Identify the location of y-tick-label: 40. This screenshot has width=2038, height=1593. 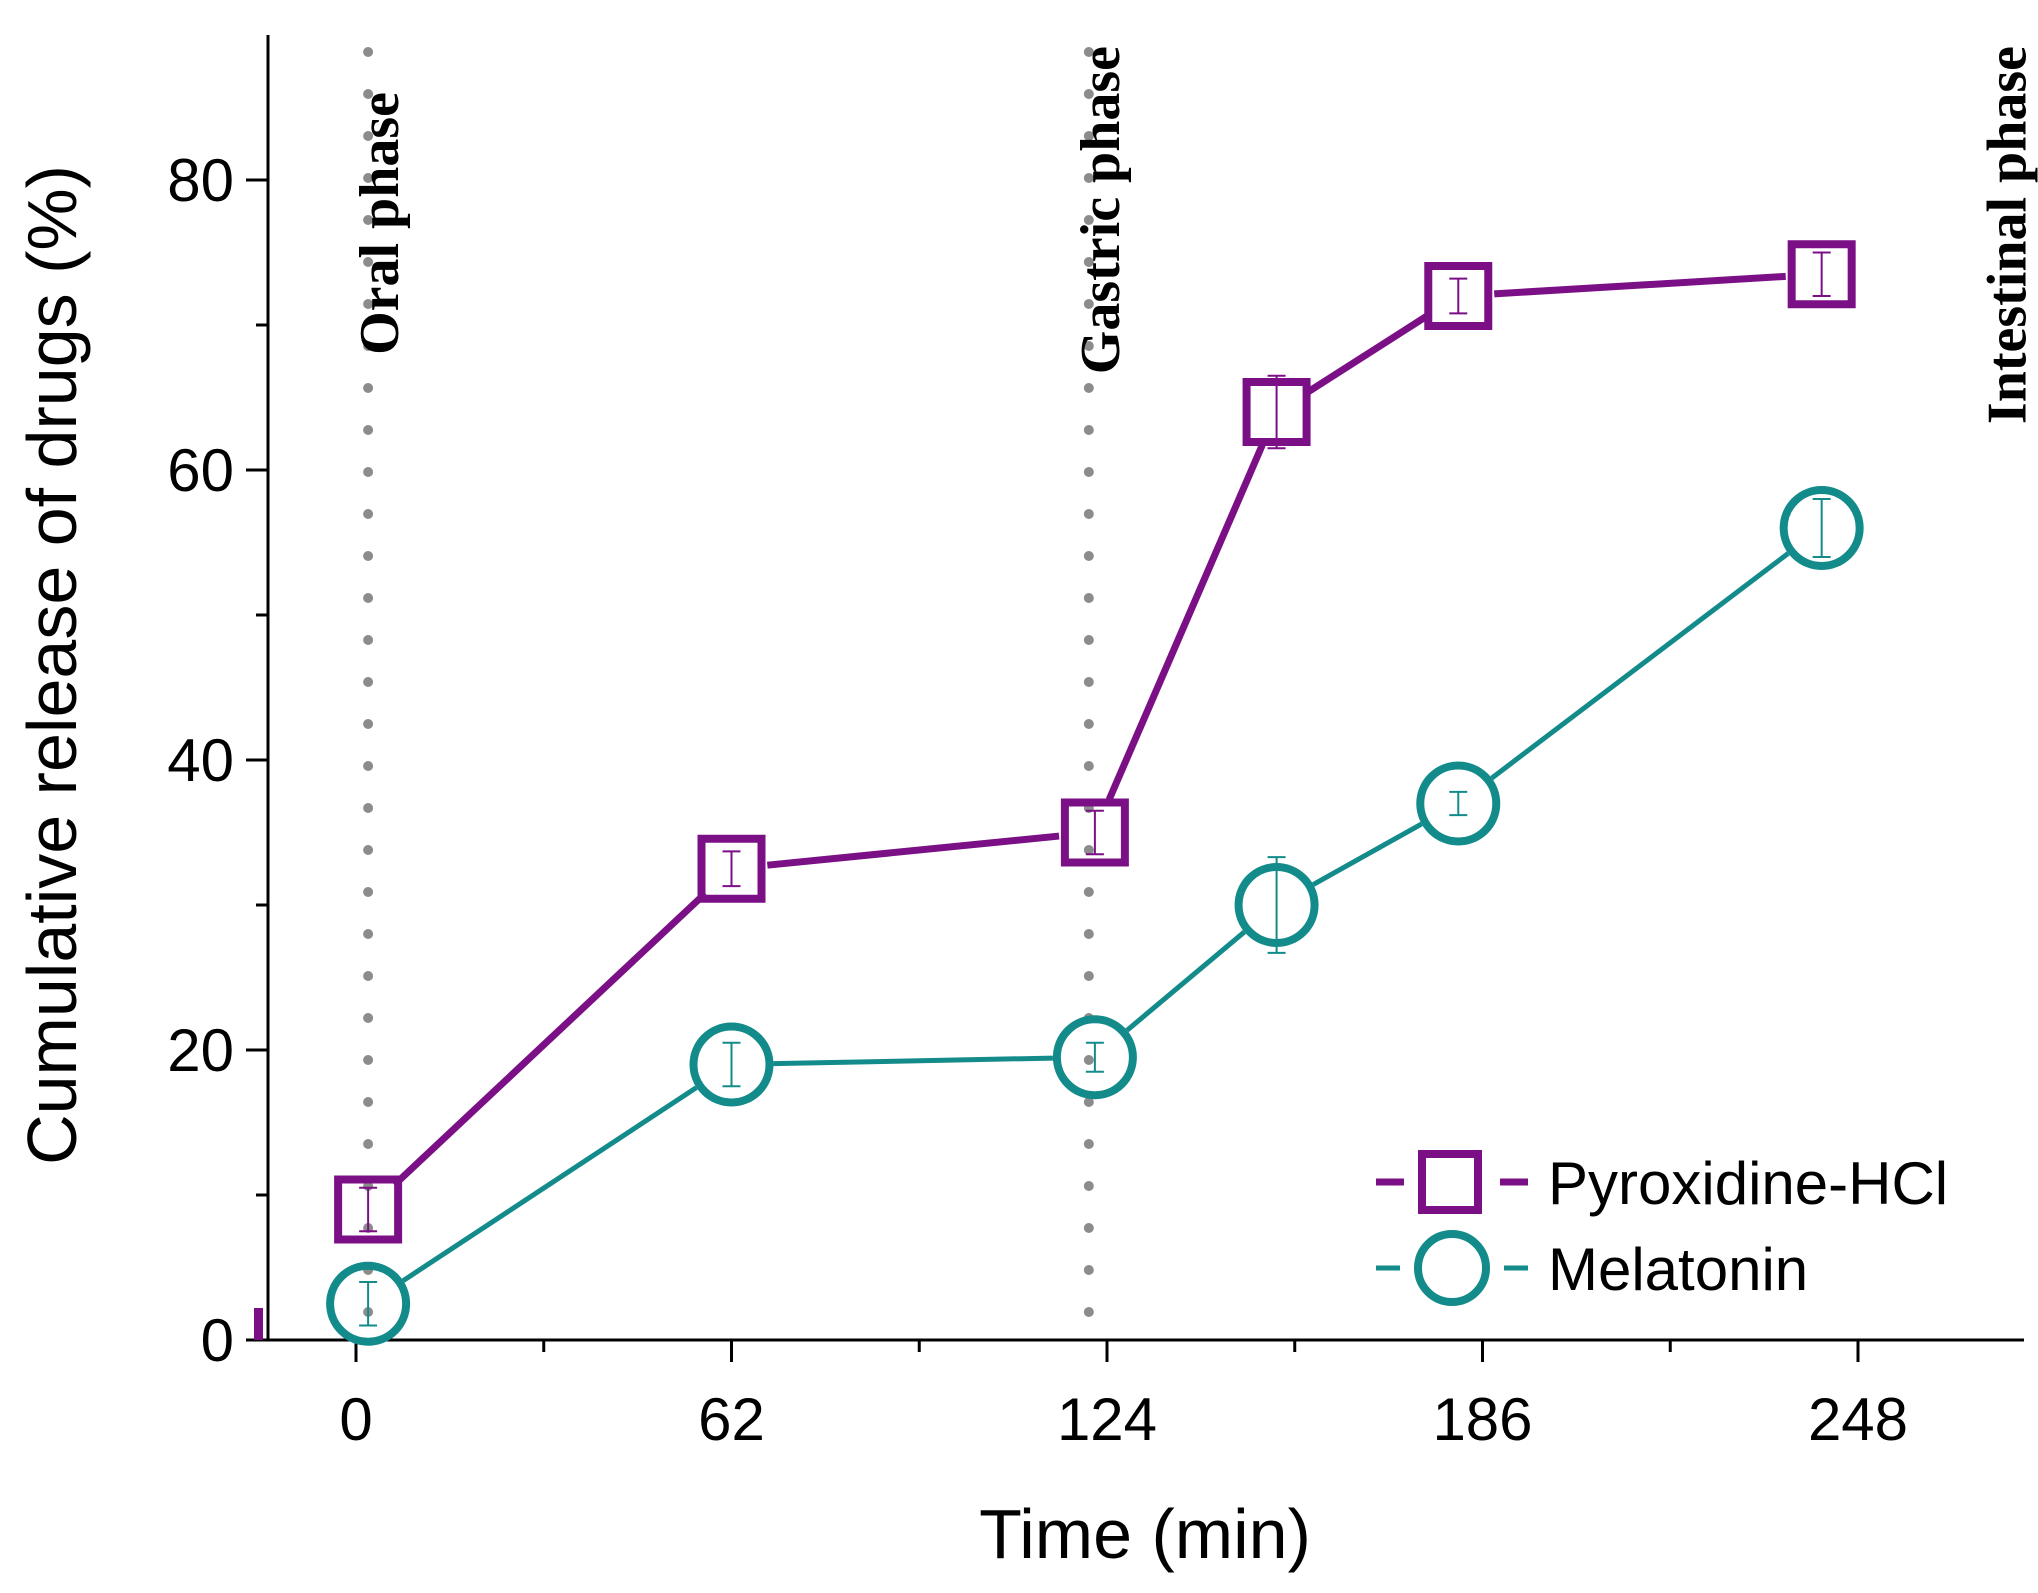
(200, 760).